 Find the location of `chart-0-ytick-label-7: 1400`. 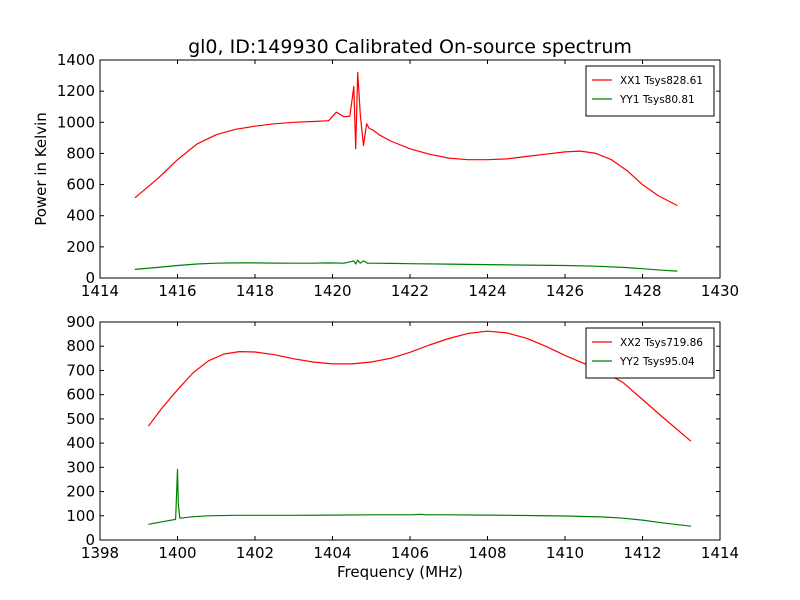

chart-0-ytick-label-7: 1400 is located at coordinates (76, 60).